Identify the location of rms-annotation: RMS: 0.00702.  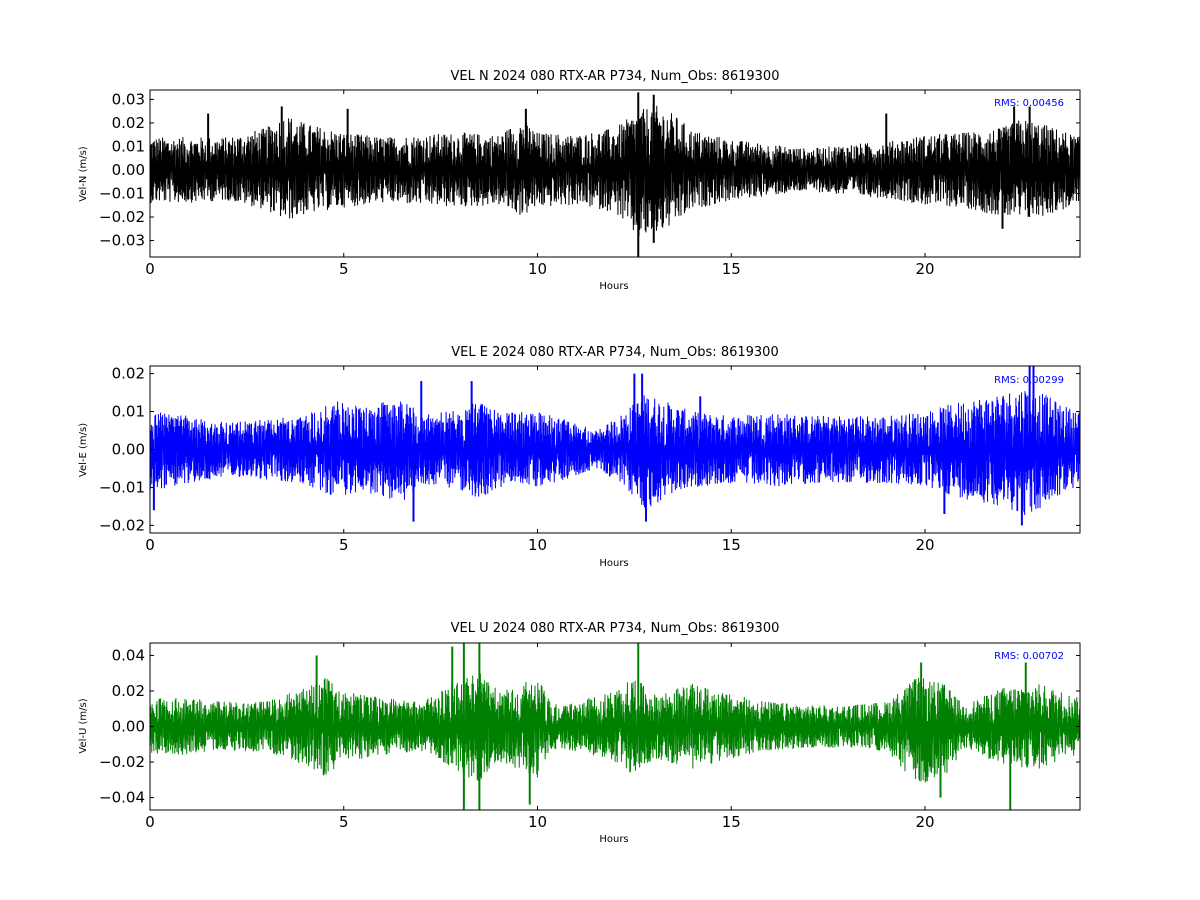
(1029, 656).